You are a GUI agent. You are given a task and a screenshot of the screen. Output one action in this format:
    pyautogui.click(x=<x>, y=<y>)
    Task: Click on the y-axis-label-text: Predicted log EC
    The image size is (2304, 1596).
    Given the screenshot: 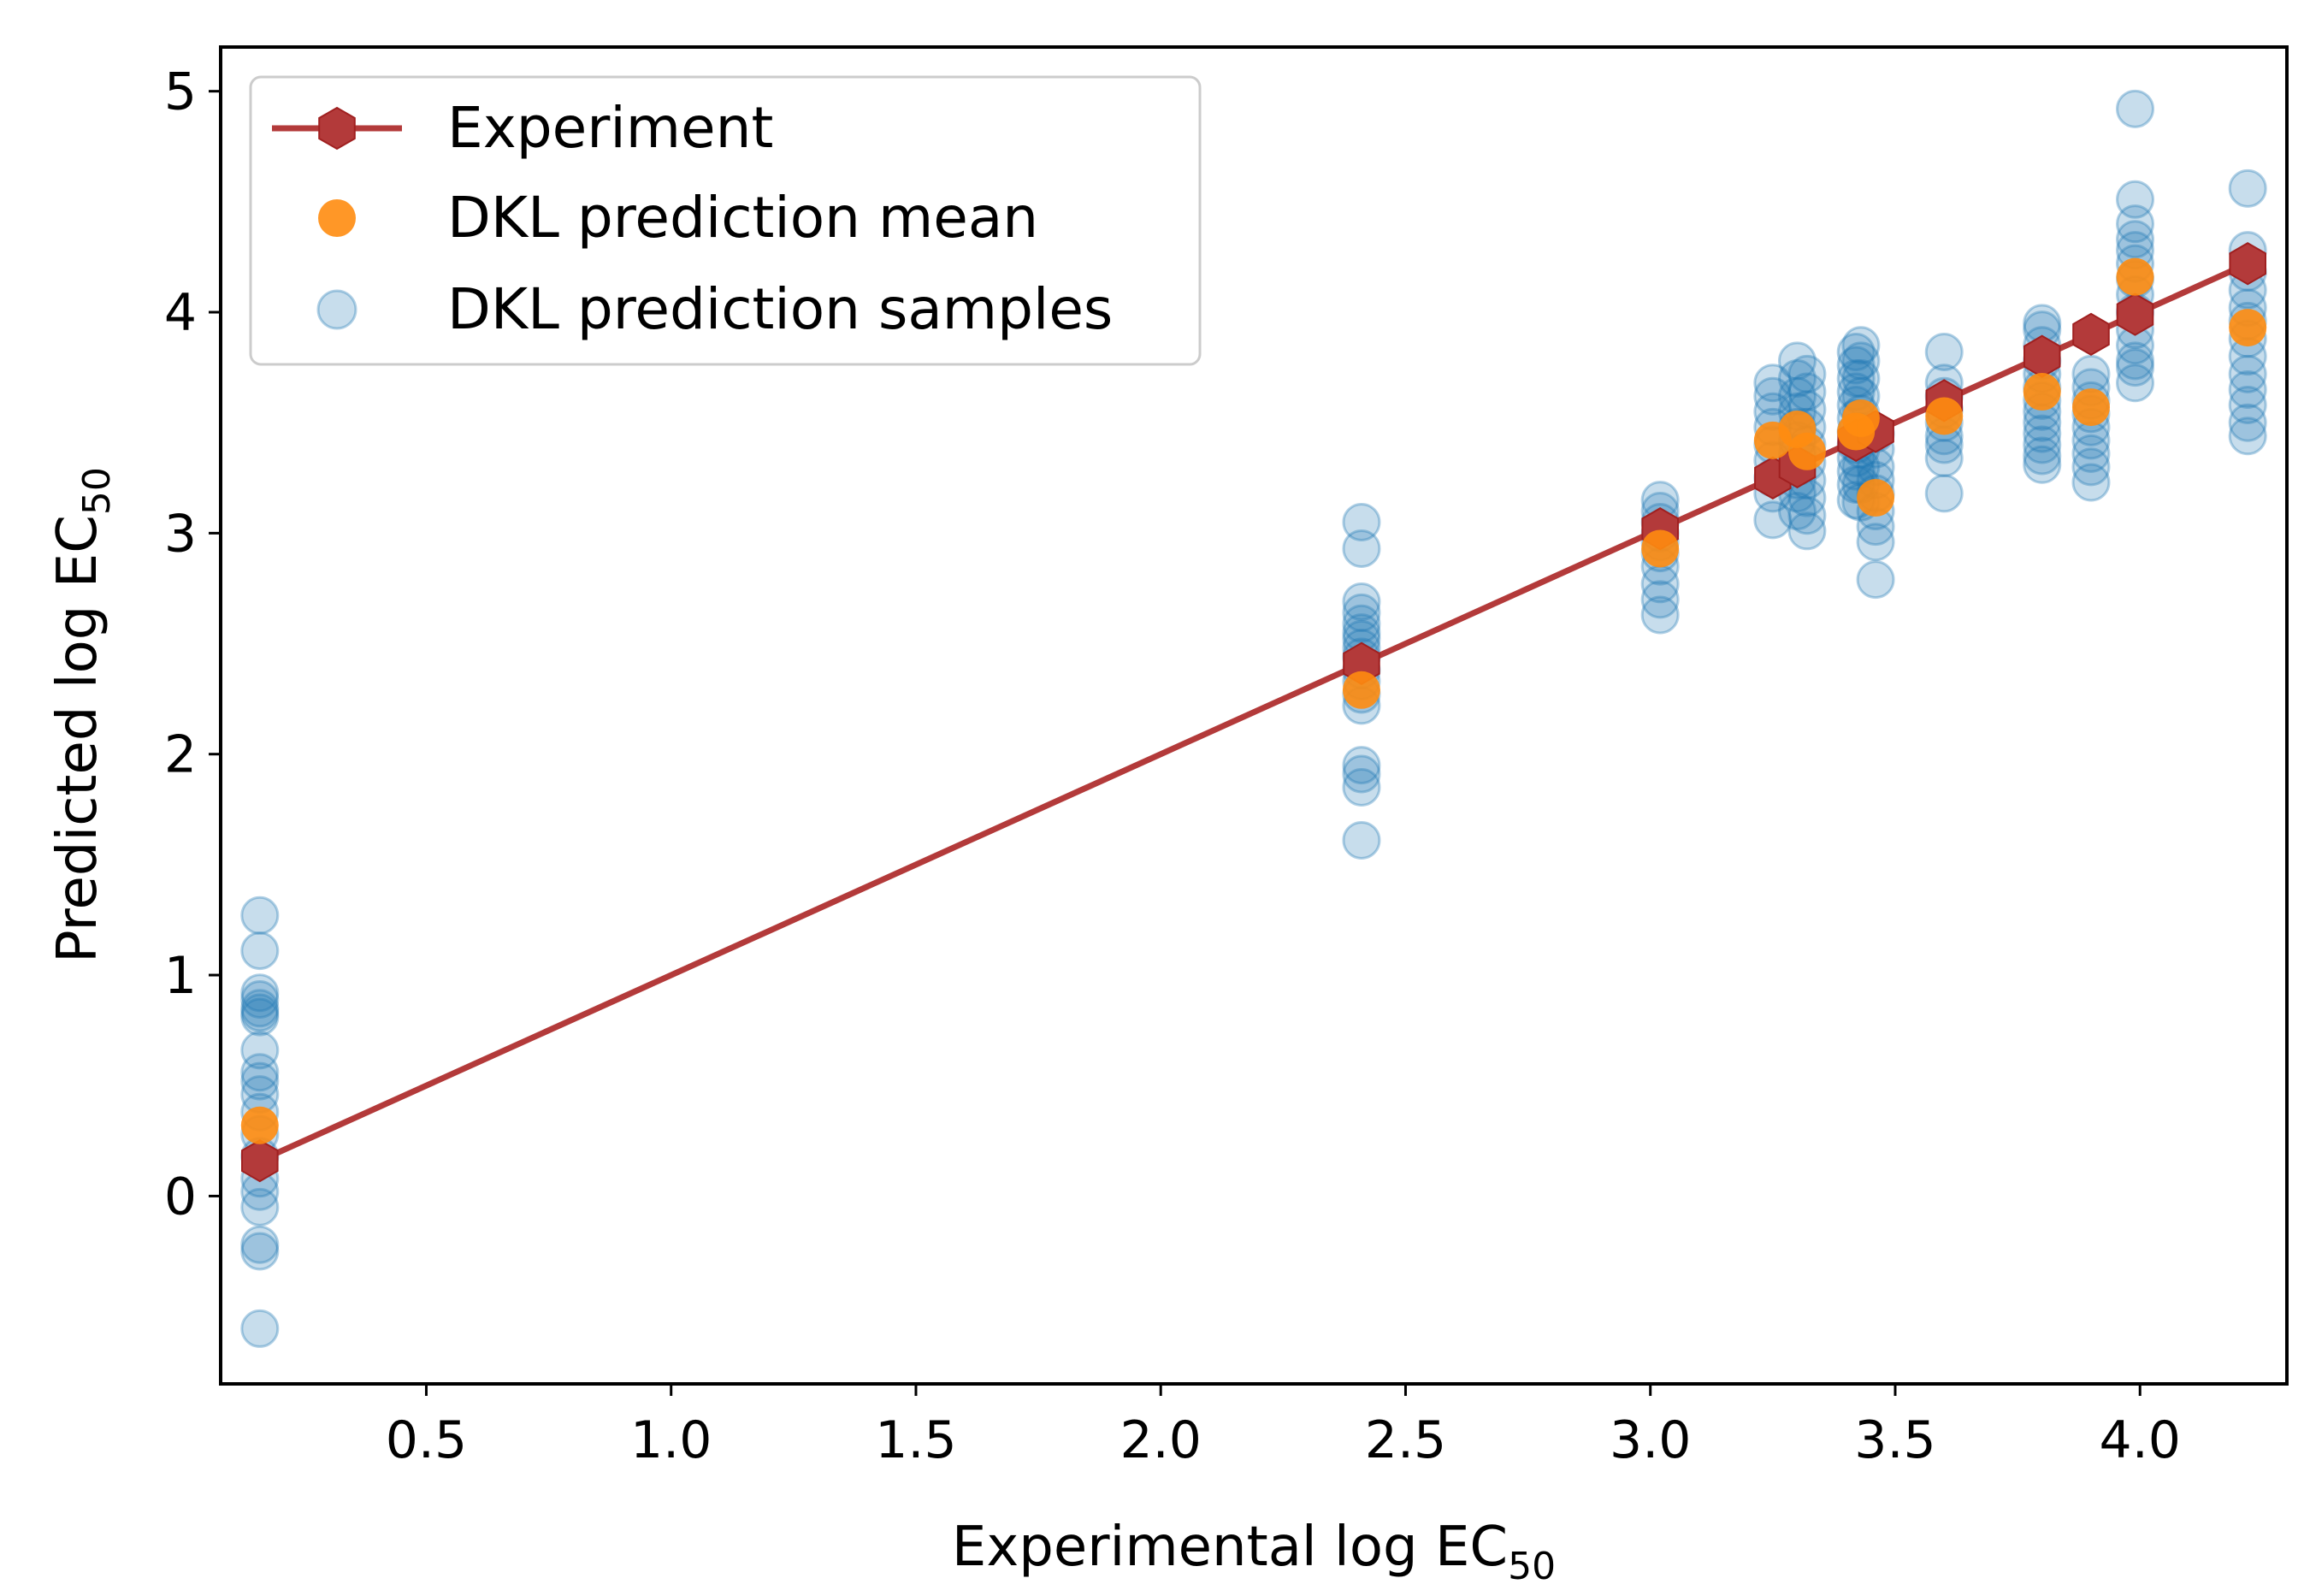 What is the action you would take?
    pyautogui.click(x=77, y=739)
    